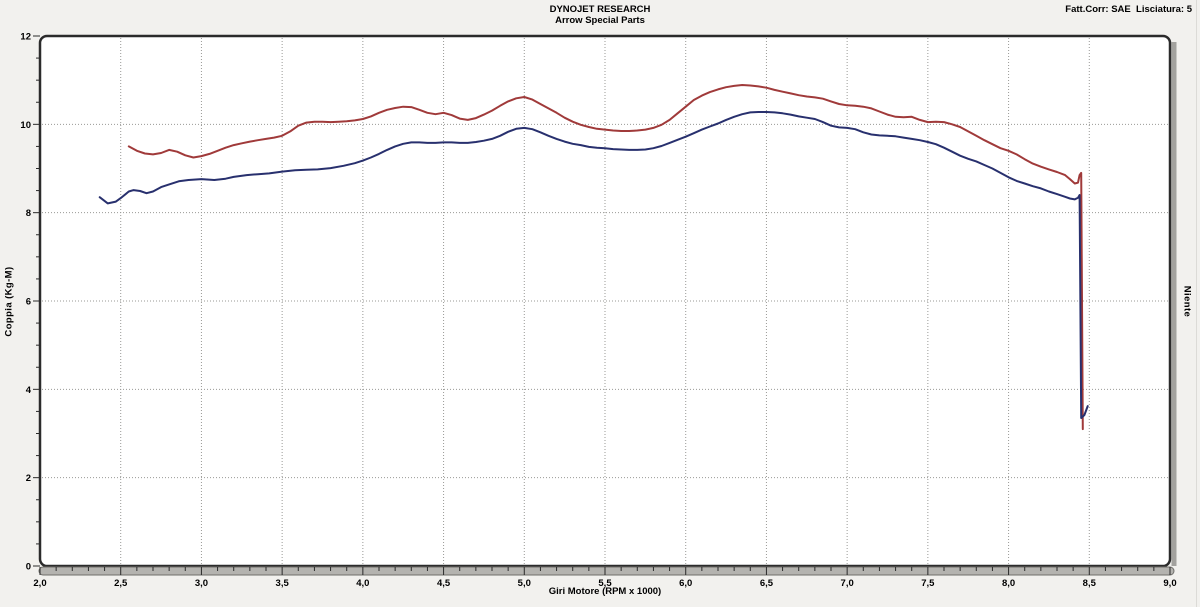  What do you see at coordinates (605, 583) in the screenshot?
I see `x-tick-label: 5,5` at bounding box center [605, 583].